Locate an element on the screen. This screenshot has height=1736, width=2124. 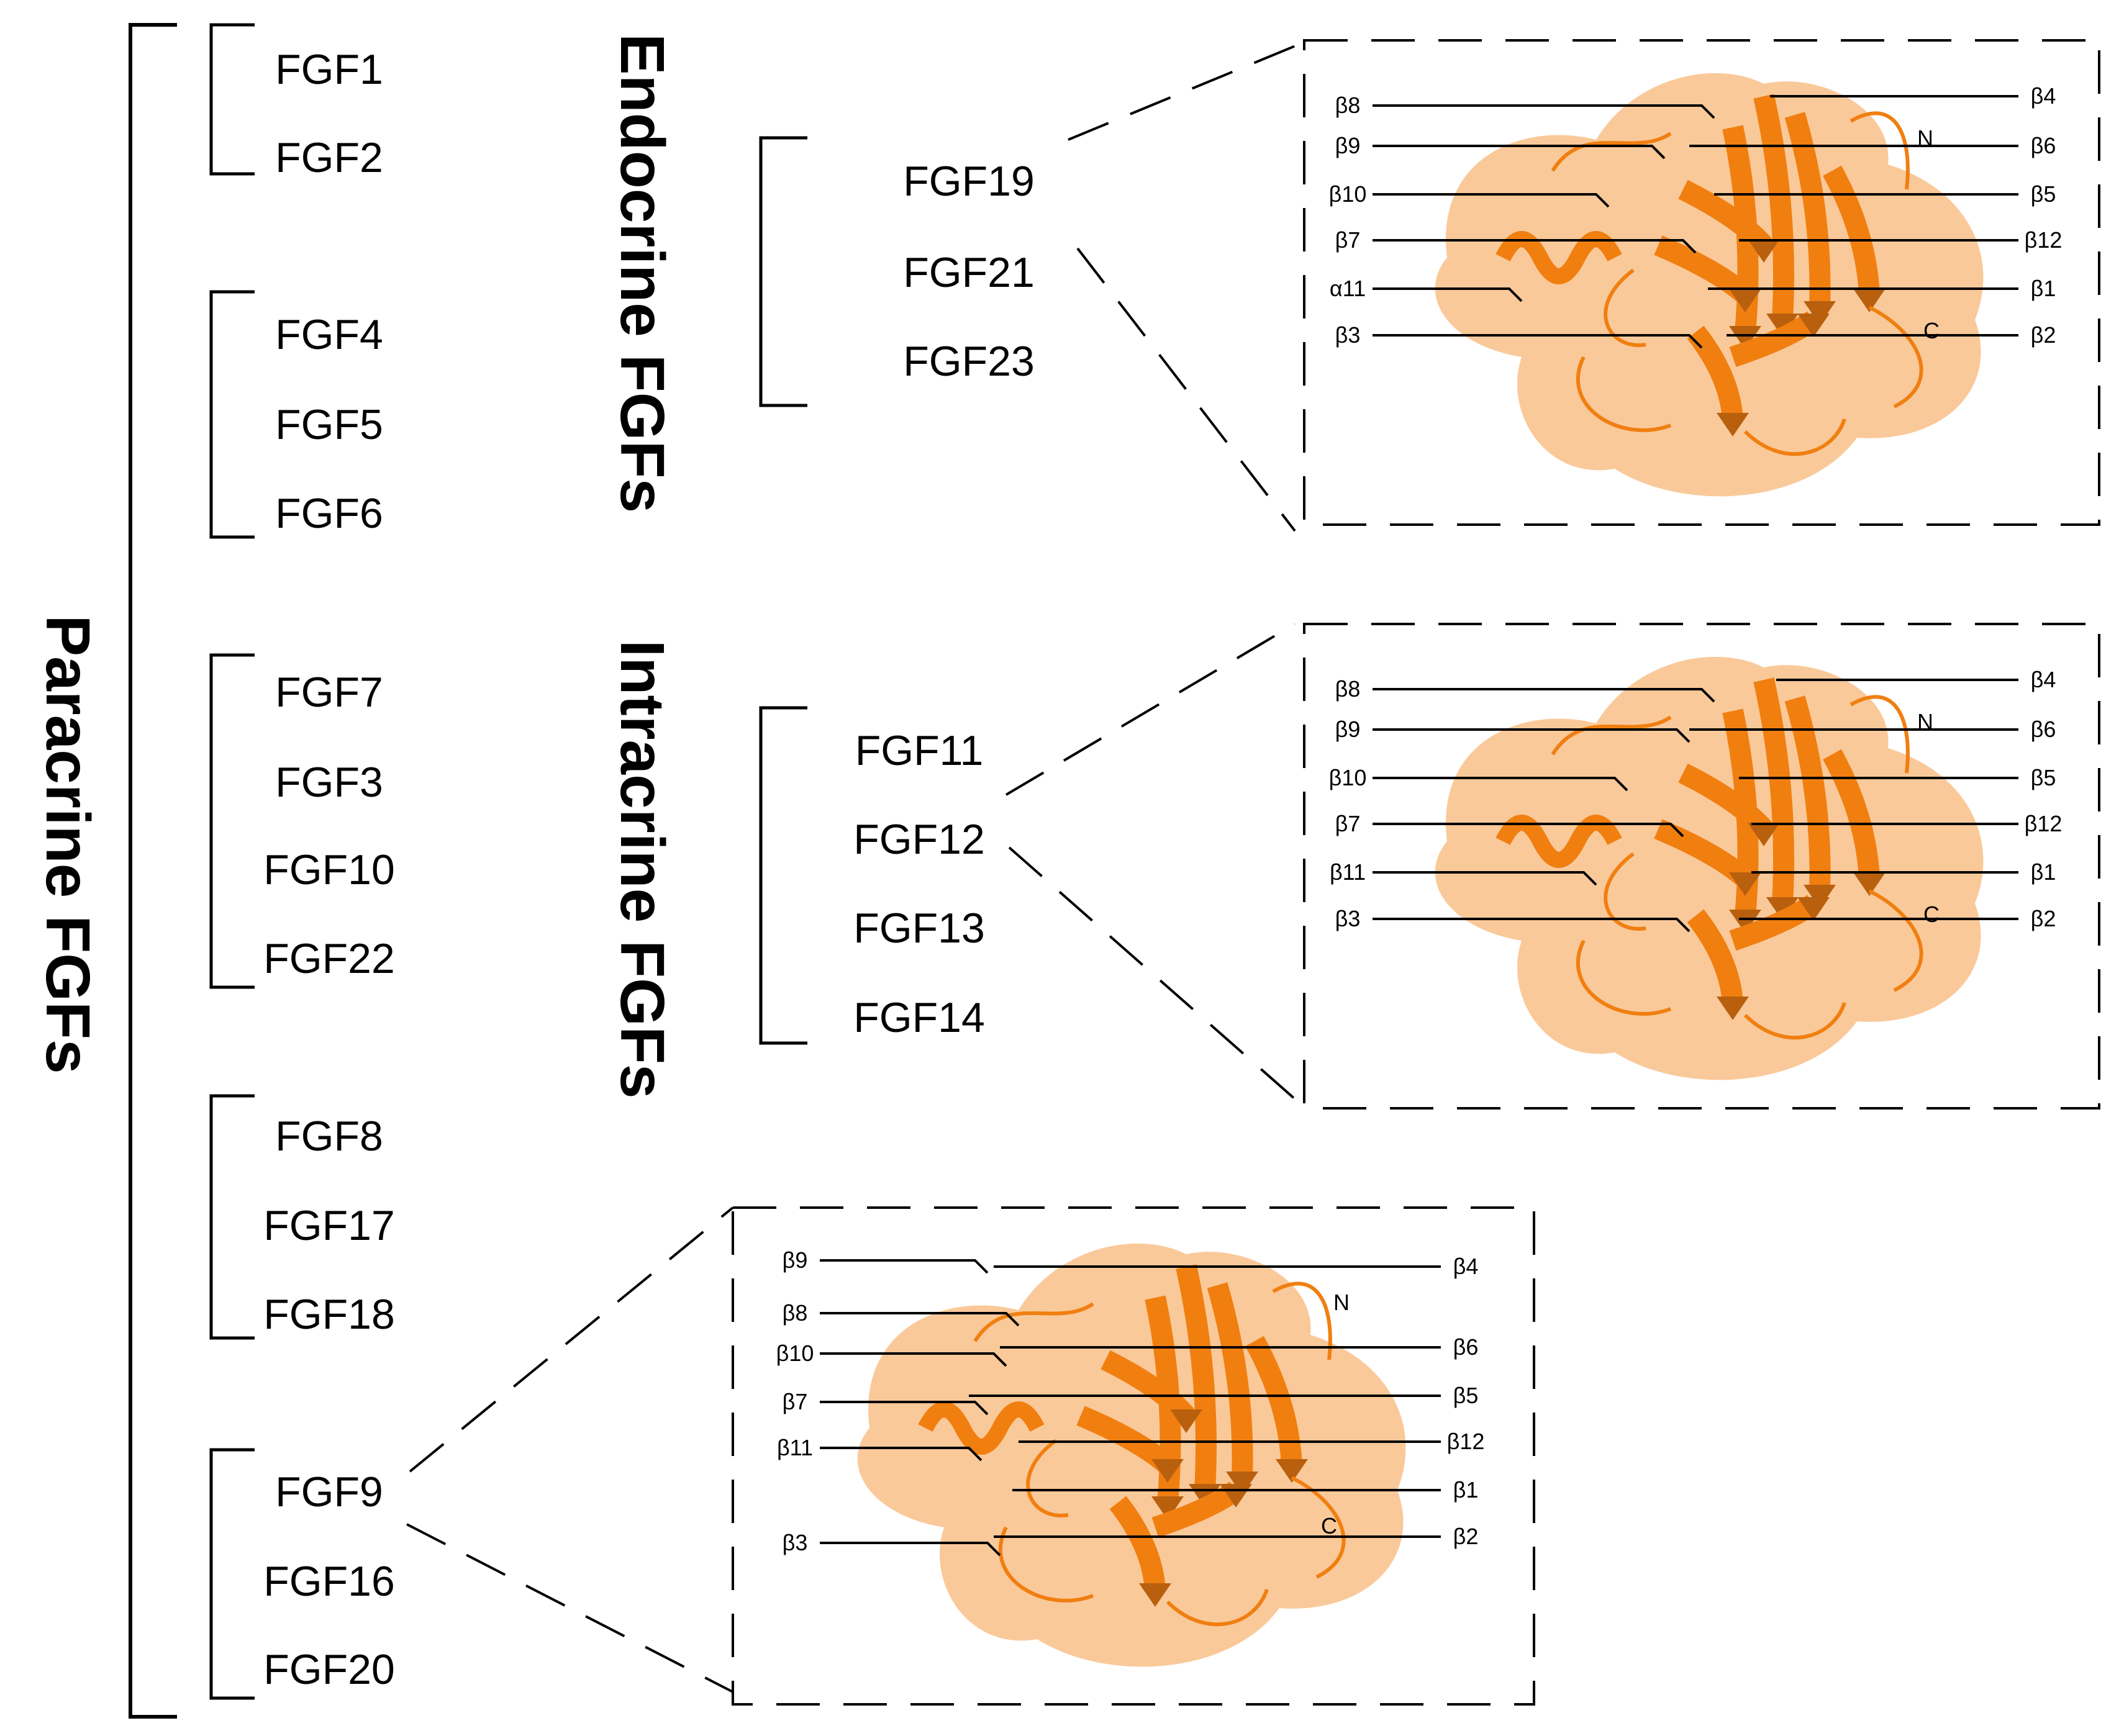
left-structure-label: β11 is located at coordinates (1348, 872).